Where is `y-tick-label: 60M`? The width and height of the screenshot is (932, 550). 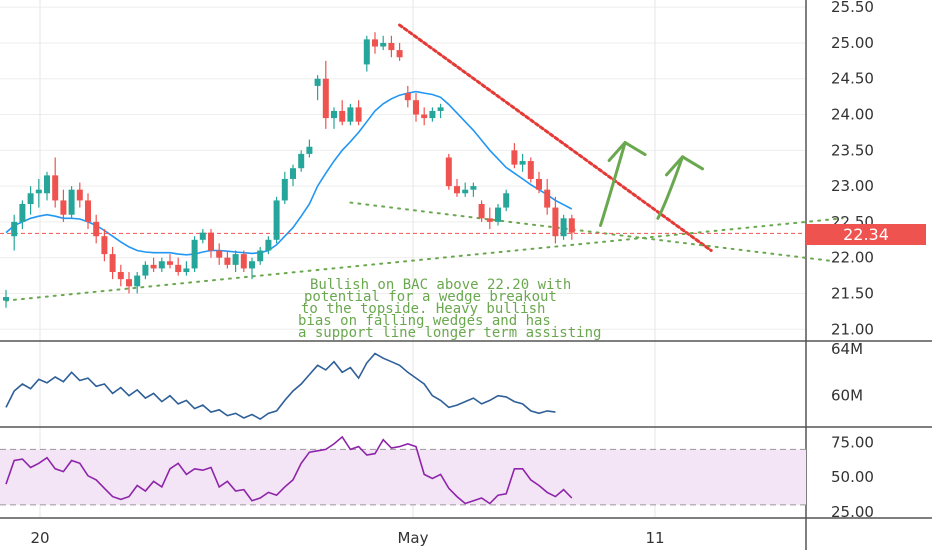
y-tick-label: 60M is located at coordinates (847, 396).